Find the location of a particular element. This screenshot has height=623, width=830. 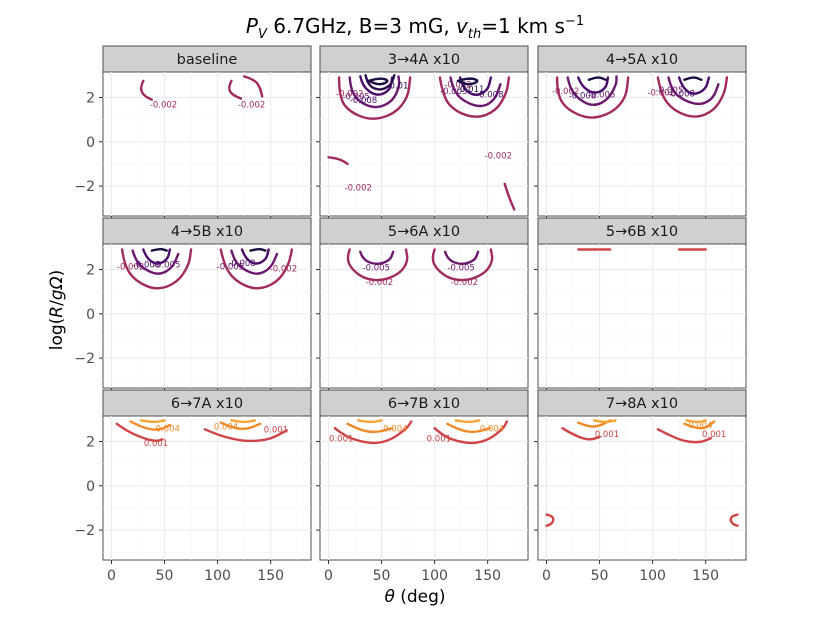

contour-label: -0.01 is located at coordinates (397, 87).